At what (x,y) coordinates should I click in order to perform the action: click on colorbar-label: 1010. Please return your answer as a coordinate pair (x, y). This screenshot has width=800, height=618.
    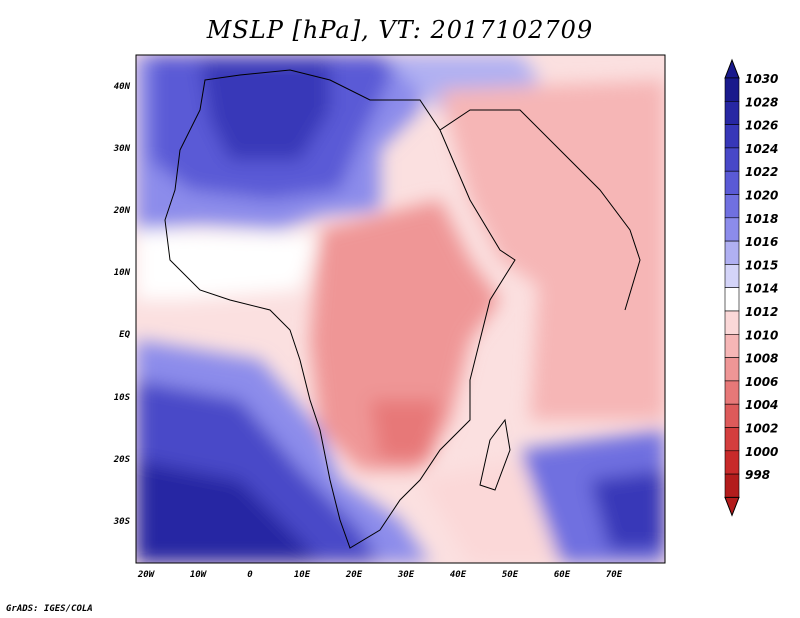
    Looking at the image, I should click on (761, 335).